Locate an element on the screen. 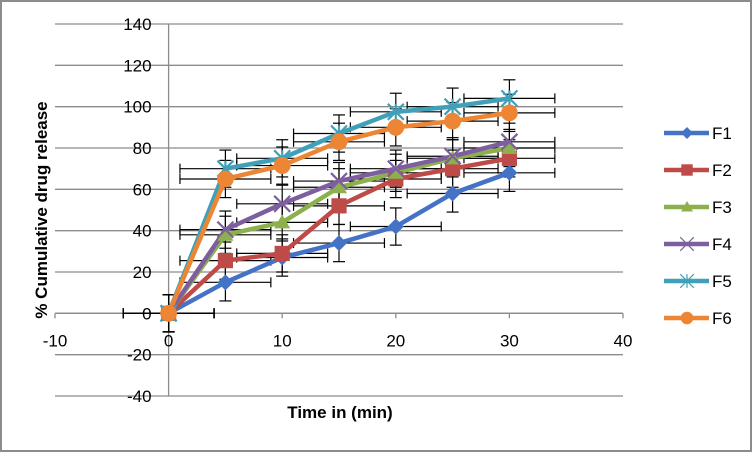  legend-label: F2 is located at coordinates (722, 170).